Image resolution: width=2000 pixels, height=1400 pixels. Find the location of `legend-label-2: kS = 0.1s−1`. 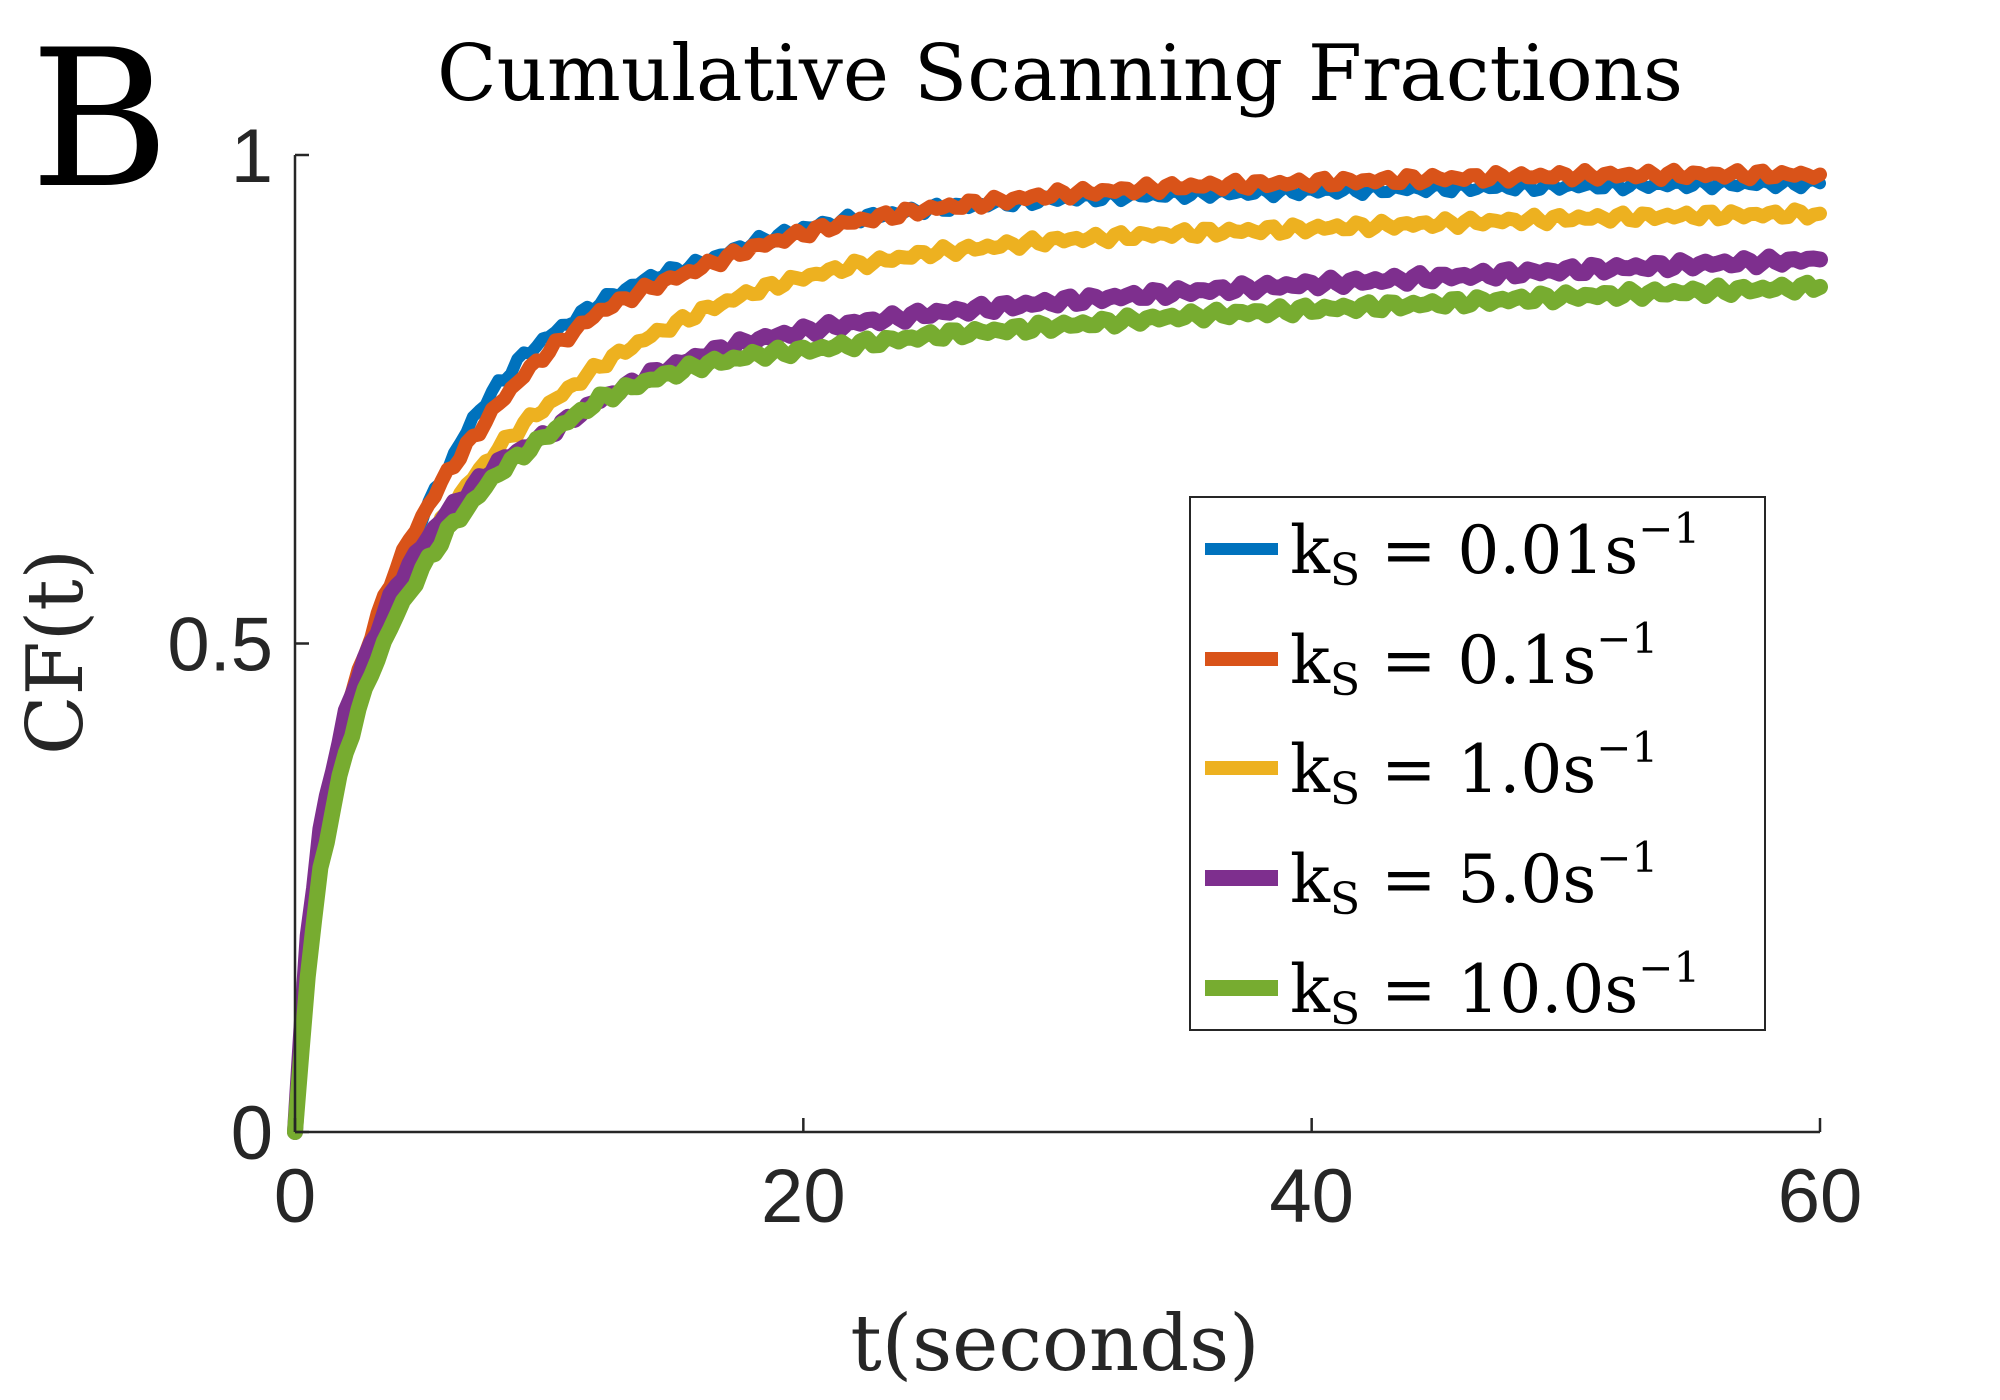

legend-label-2: kS = 0.1s−1 is located at coordinates (1474, 660).